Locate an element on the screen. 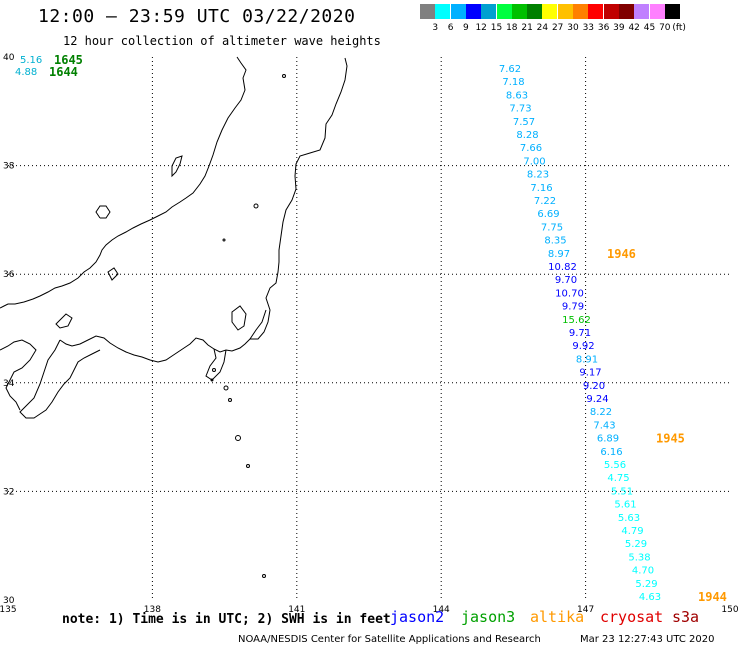  track-swh-value: 9.71 is located at coordinates (580, 333).